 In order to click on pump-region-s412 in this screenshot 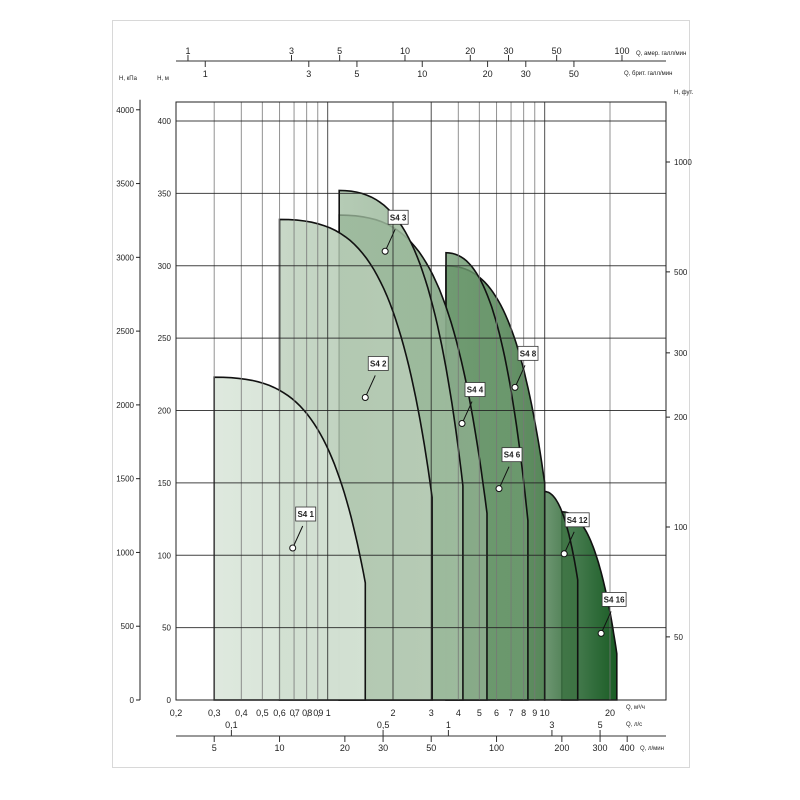, I will do `click(561, 595)`.